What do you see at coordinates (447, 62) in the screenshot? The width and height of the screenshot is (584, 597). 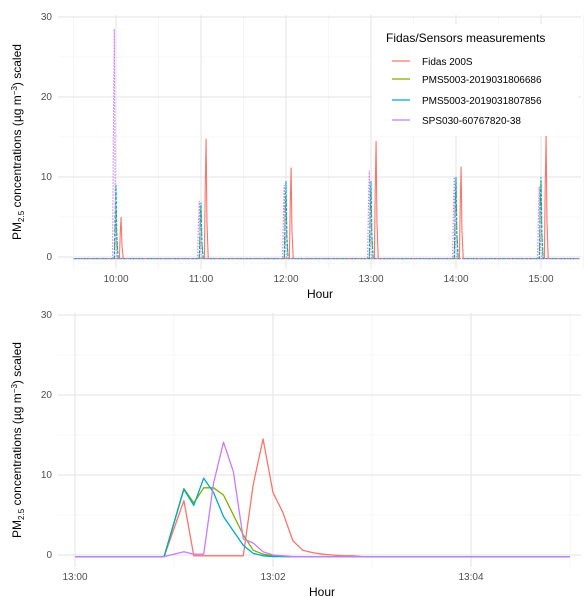 I see `legend-label-fidas: Fidas 200S` at bounding box center [447, 62].